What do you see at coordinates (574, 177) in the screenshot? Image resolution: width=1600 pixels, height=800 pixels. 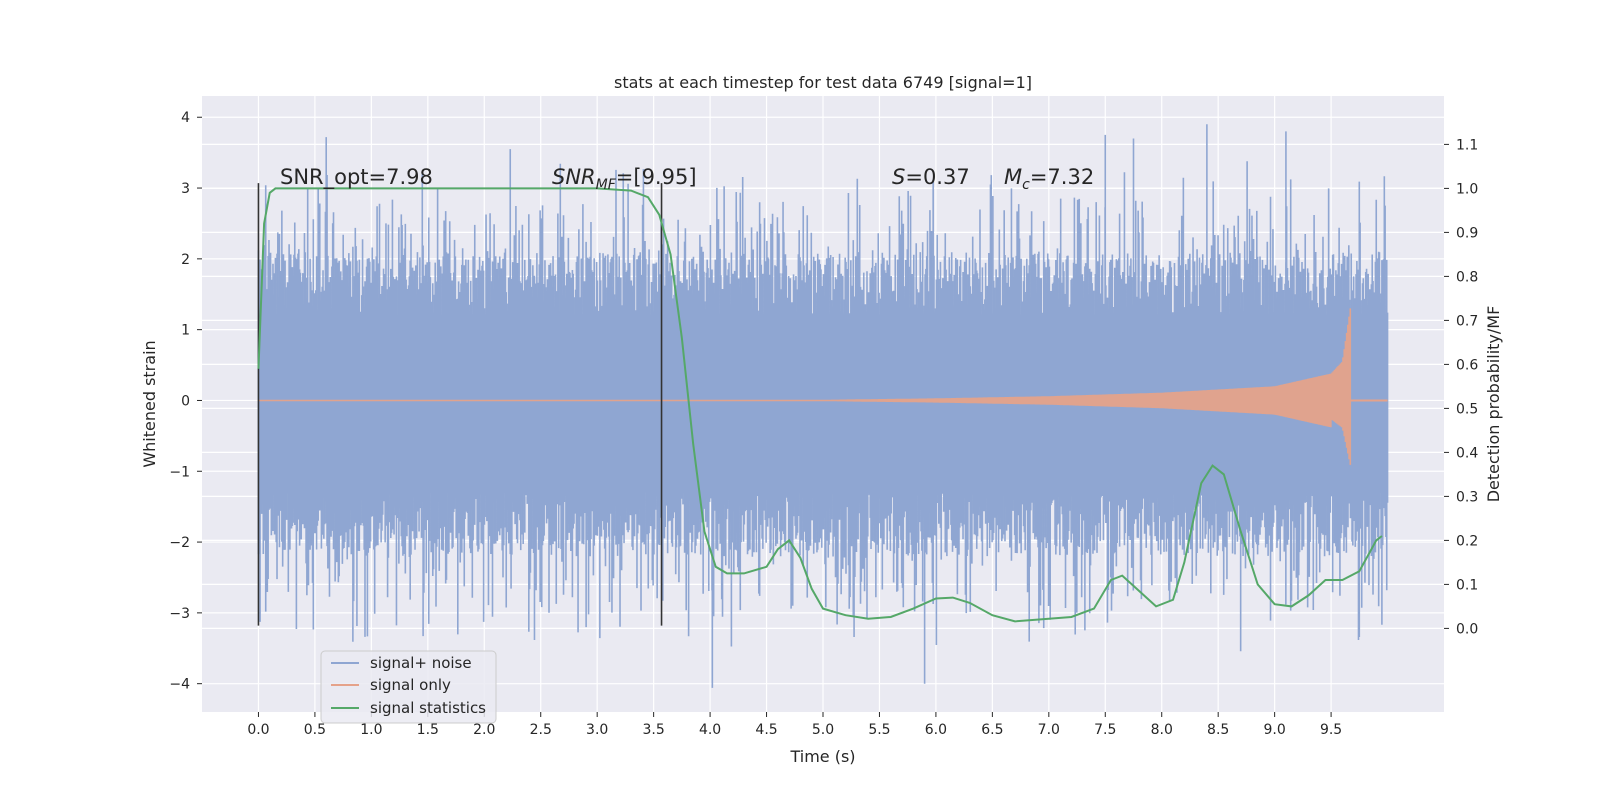 I see `annotation-snr-mf-label: SNR` at bounding box center [574, 177].